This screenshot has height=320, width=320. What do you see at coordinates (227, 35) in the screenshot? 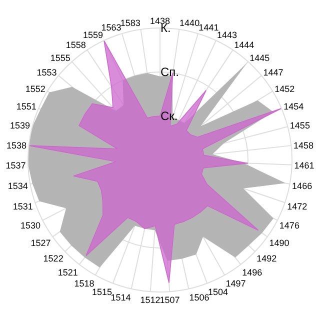
I see `spoke-label: 1443` at bounding box center [227, 35].